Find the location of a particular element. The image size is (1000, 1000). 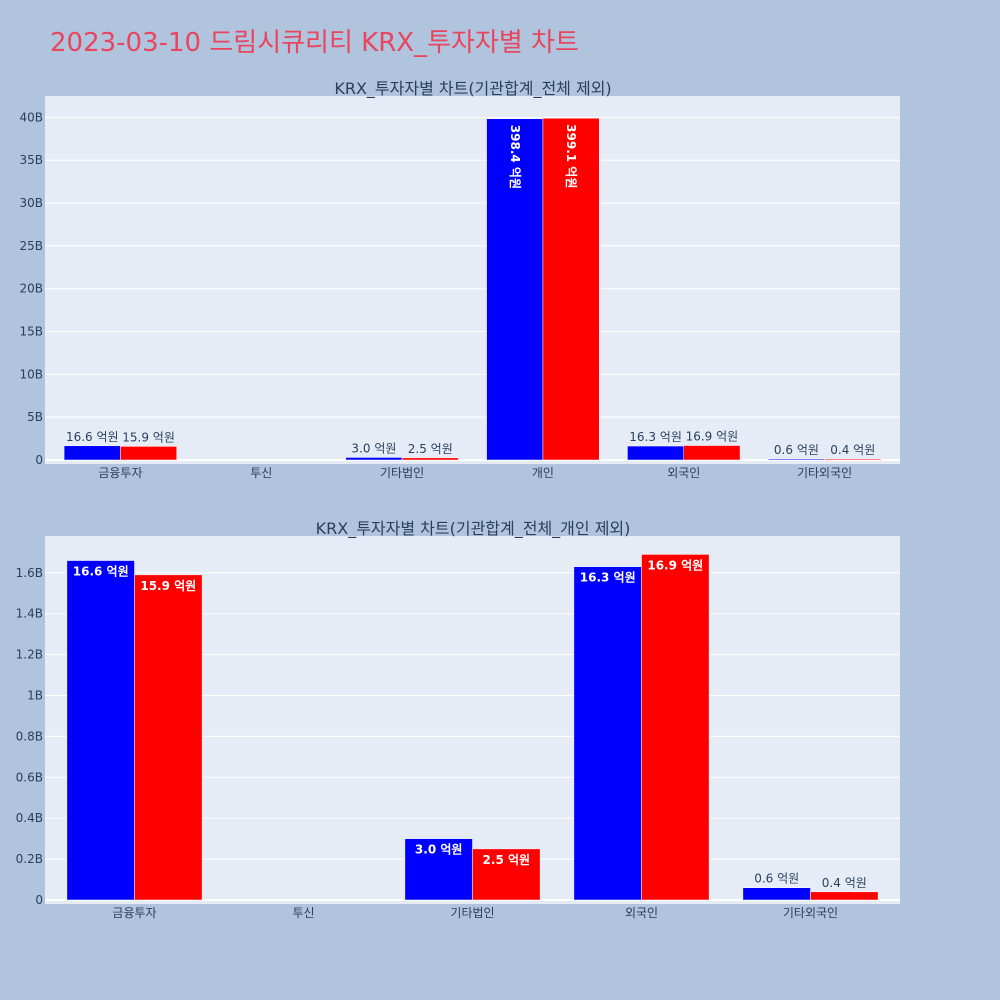

data-label: 399.1 억원 is located at coordinates (571, 156).